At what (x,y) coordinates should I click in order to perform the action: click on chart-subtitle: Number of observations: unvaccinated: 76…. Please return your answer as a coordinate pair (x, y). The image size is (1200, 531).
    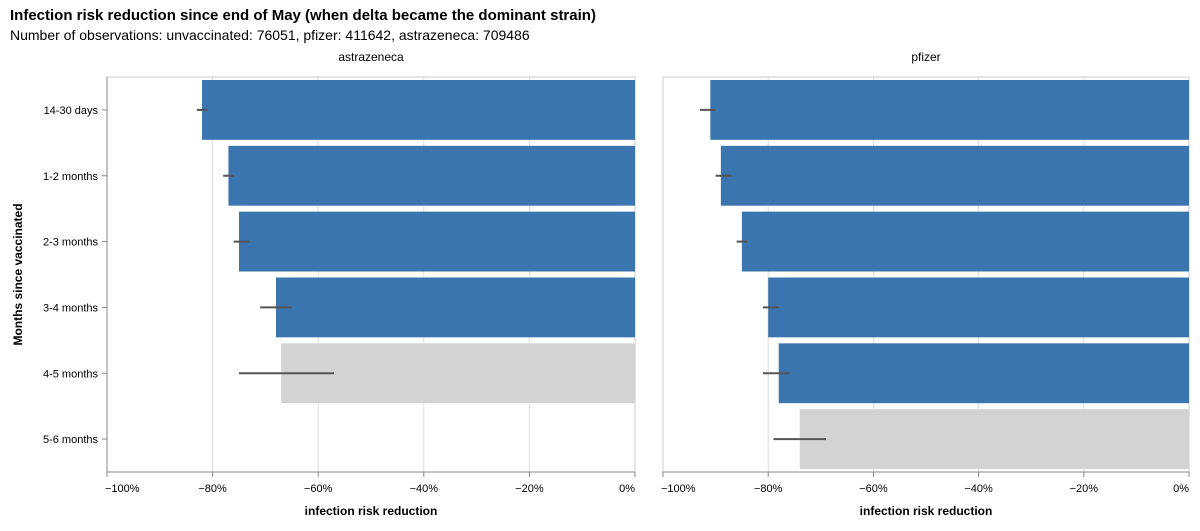
    Looking at the image, I should click on (270, 35).